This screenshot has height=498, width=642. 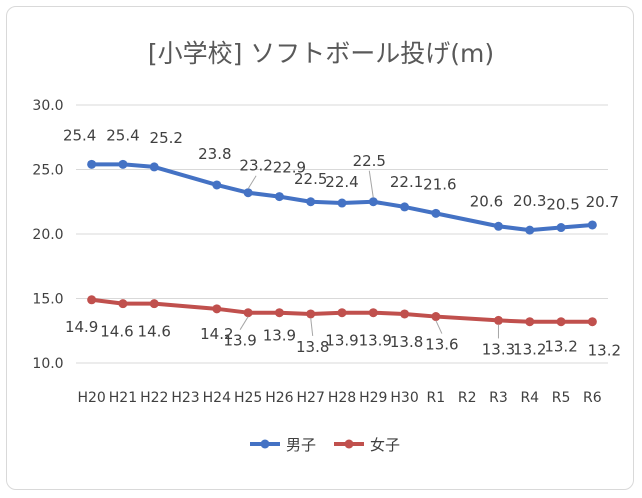 What do you see at coordinates (217, 398) in the screenshot?
I see `x-tick-label: H24` at bounding box center [217, 398].